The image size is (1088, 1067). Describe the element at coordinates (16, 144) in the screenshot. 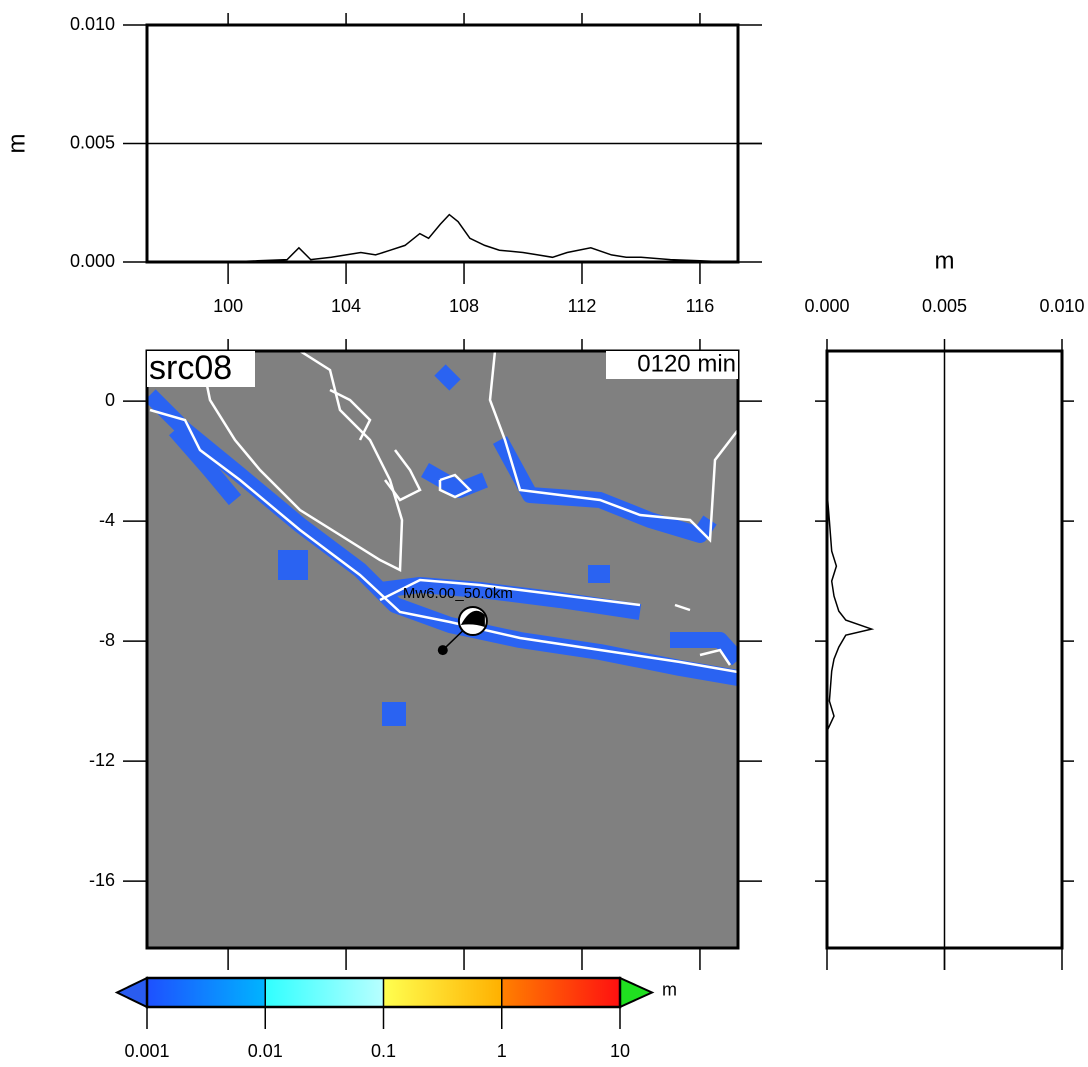

I see `y-axis-label: m` at that location.